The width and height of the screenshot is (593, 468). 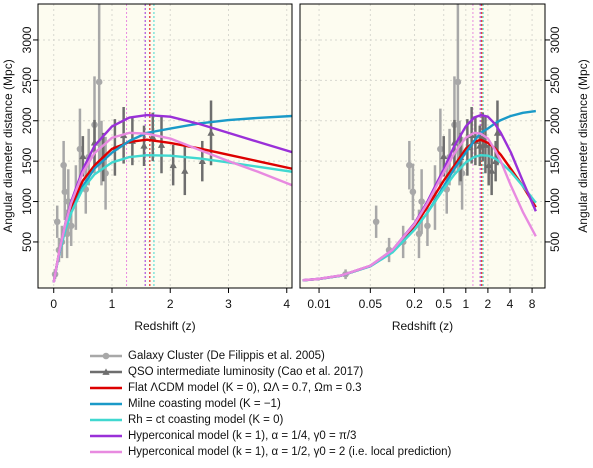 I want to click on x-tick-label: 0.01, so click(x=319, y=304).